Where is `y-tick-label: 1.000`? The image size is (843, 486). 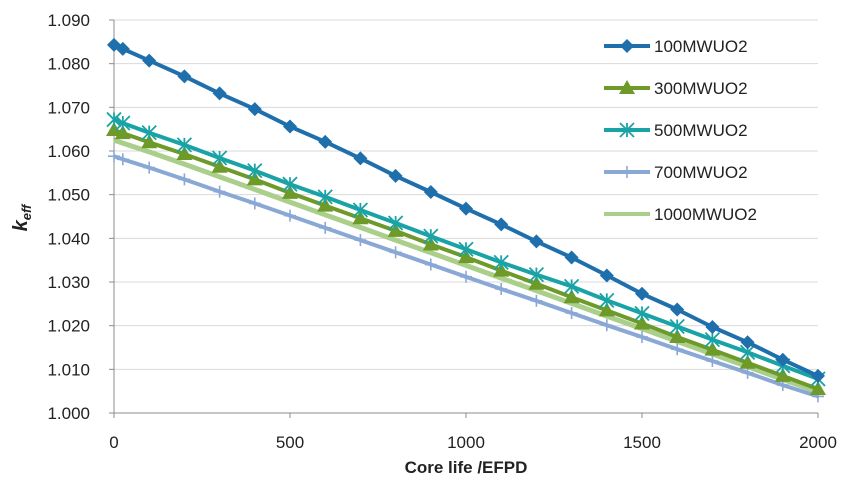
y-tick-label: 1.000 is located at coordinates (68, 413).